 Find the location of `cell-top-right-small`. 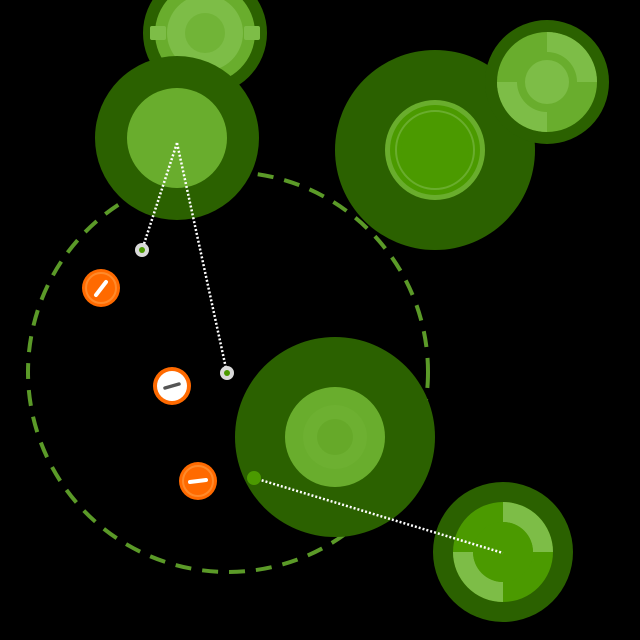

cell-top-right-small is located at coordinates (547, 82).